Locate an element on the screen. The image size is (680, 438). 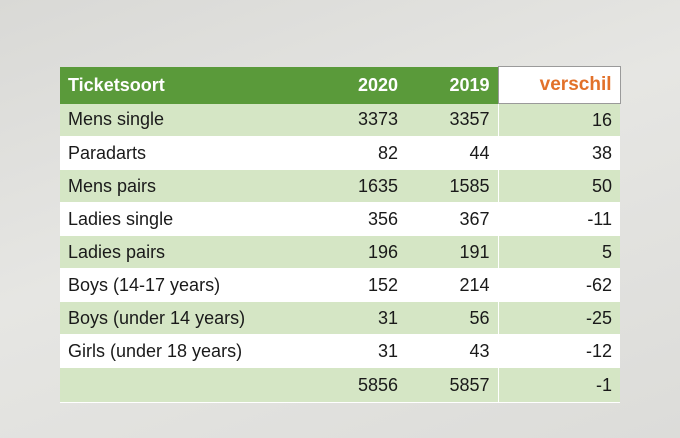
total-verschil: -1 is located at coordinates (558, 385).